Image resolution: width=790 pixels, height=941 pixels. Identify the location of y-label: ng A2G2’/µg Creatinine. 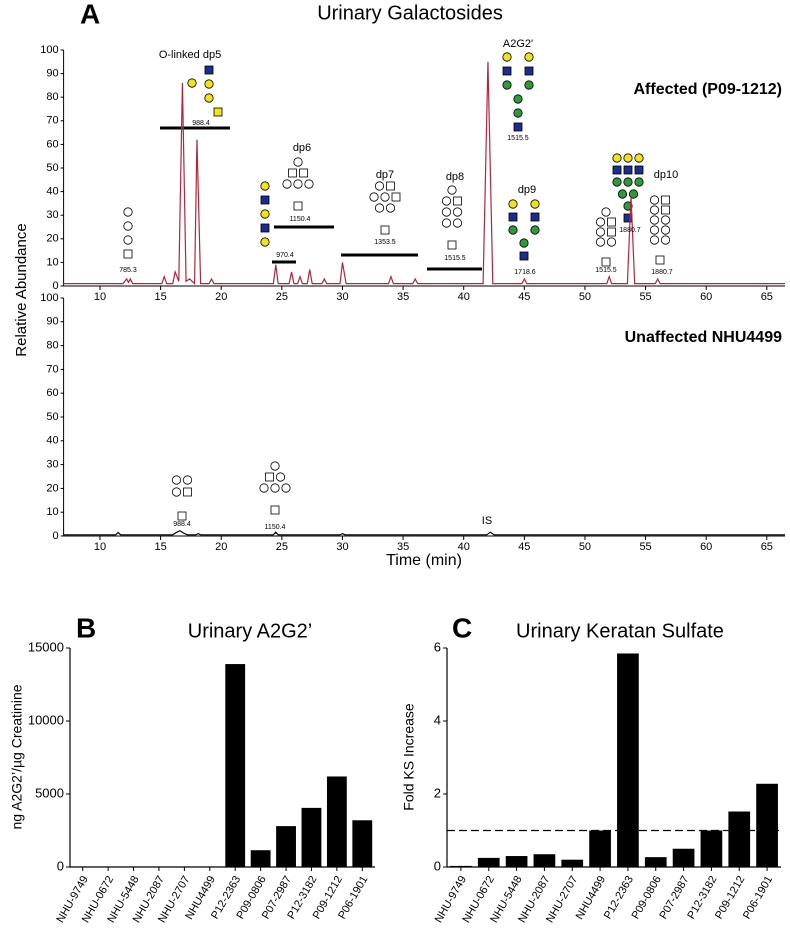
(17, 756).